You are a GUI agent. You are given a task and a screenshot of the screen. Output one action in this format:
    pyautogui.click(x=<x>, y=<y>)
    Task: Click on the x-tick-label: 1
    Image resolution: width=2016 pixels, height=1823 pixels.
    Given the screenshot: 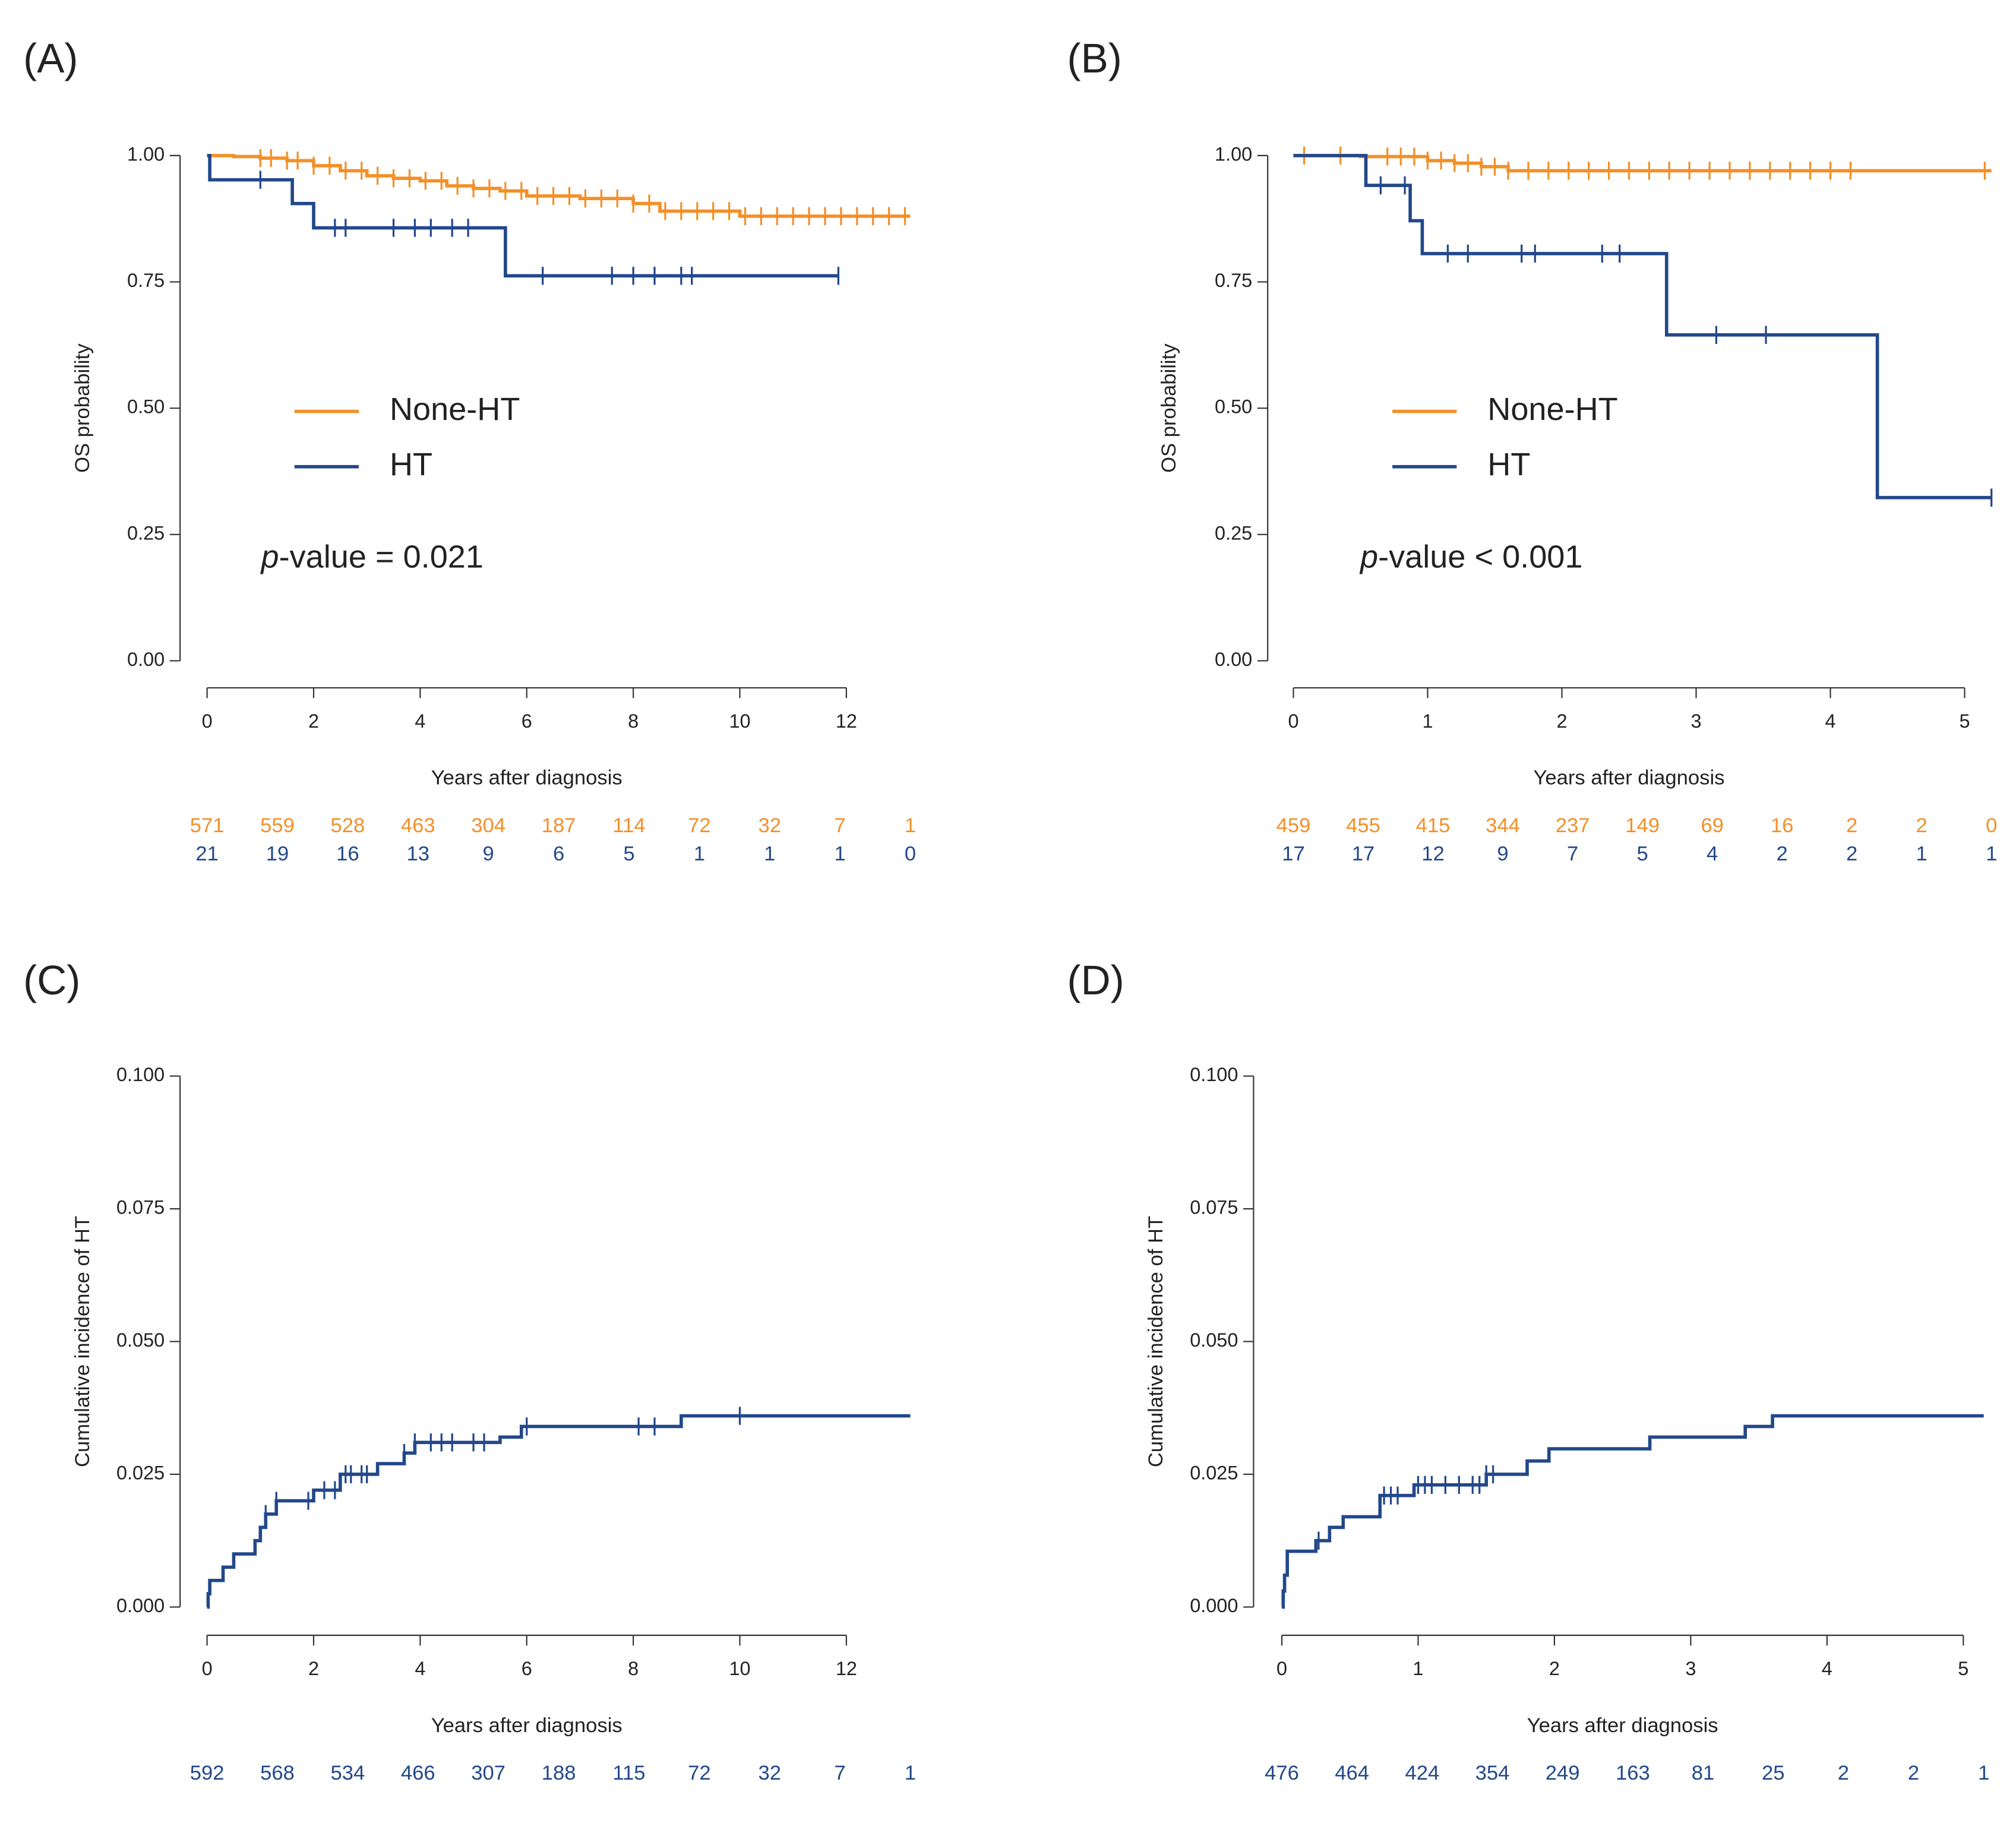 What is the action you would take?
    pyautogui.click(x=1418, y=1668)
    